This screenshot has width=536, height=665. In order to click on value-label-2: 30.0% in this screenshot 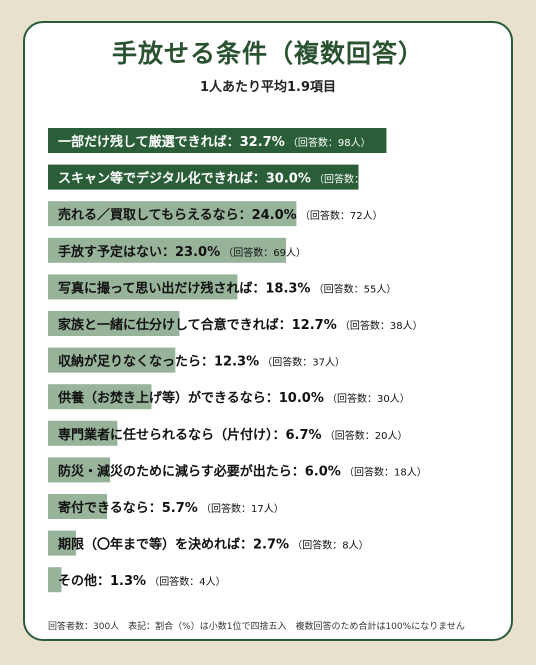, I will do `click(288, 179)`.